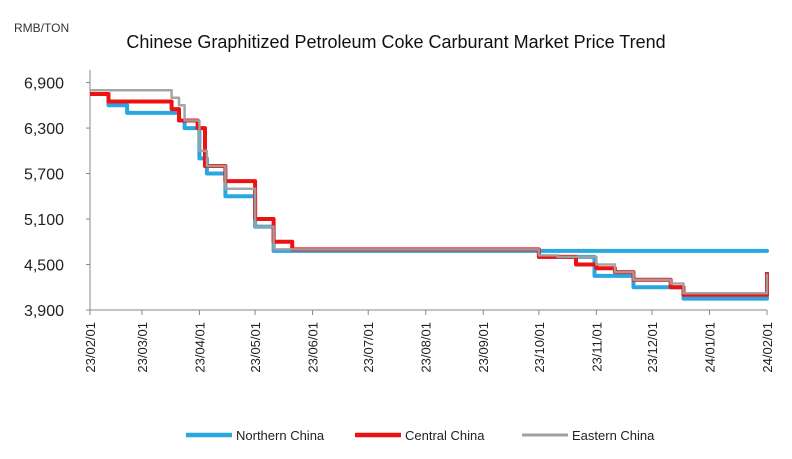 The height and width of the screenshot is (459, 792). I want to click on y-axis-unit-label: RMB/TON, so click(42, 28).